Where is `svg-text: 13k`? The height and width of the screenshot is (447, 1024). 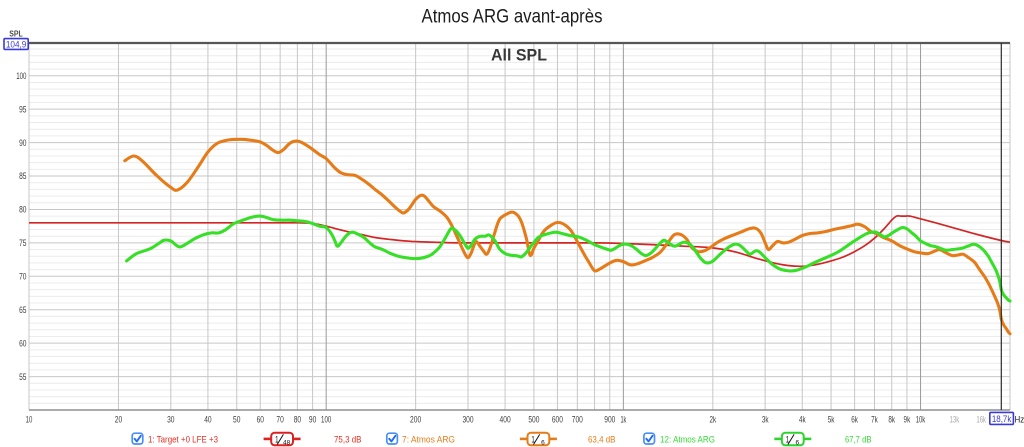
svg-text: 13k is located at coordinates (955, 420).